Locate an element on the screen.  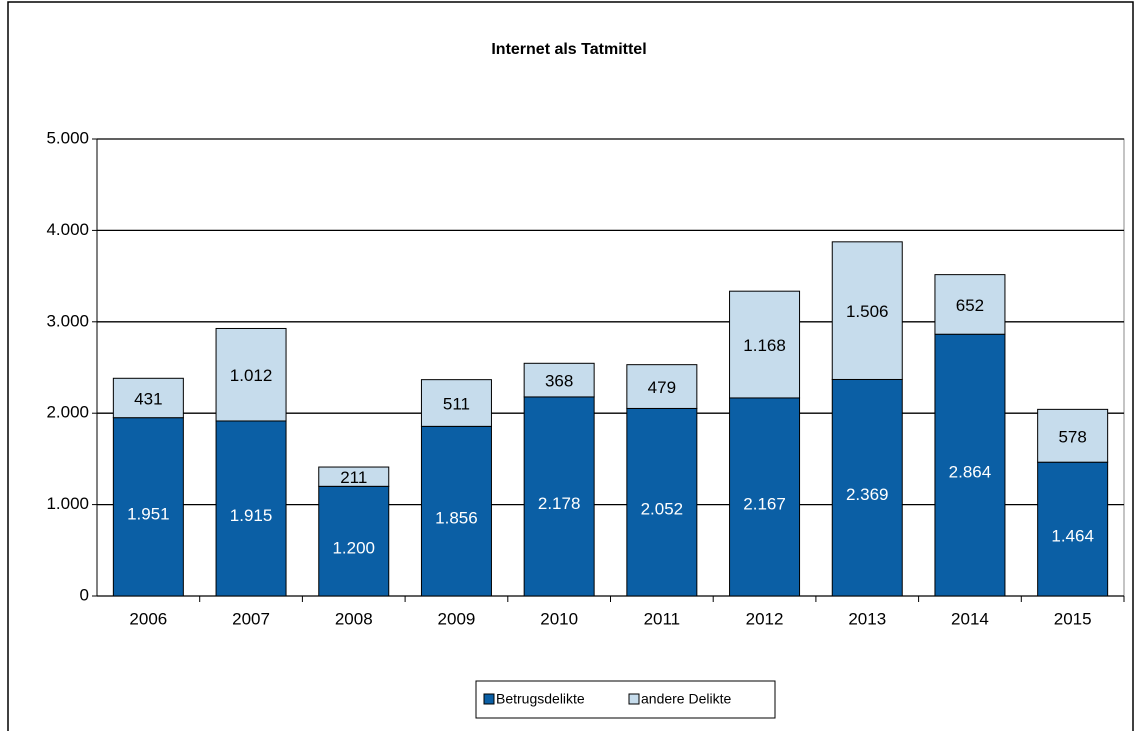
y-tick-label: 4.000 is located at coordinates (67, 229).